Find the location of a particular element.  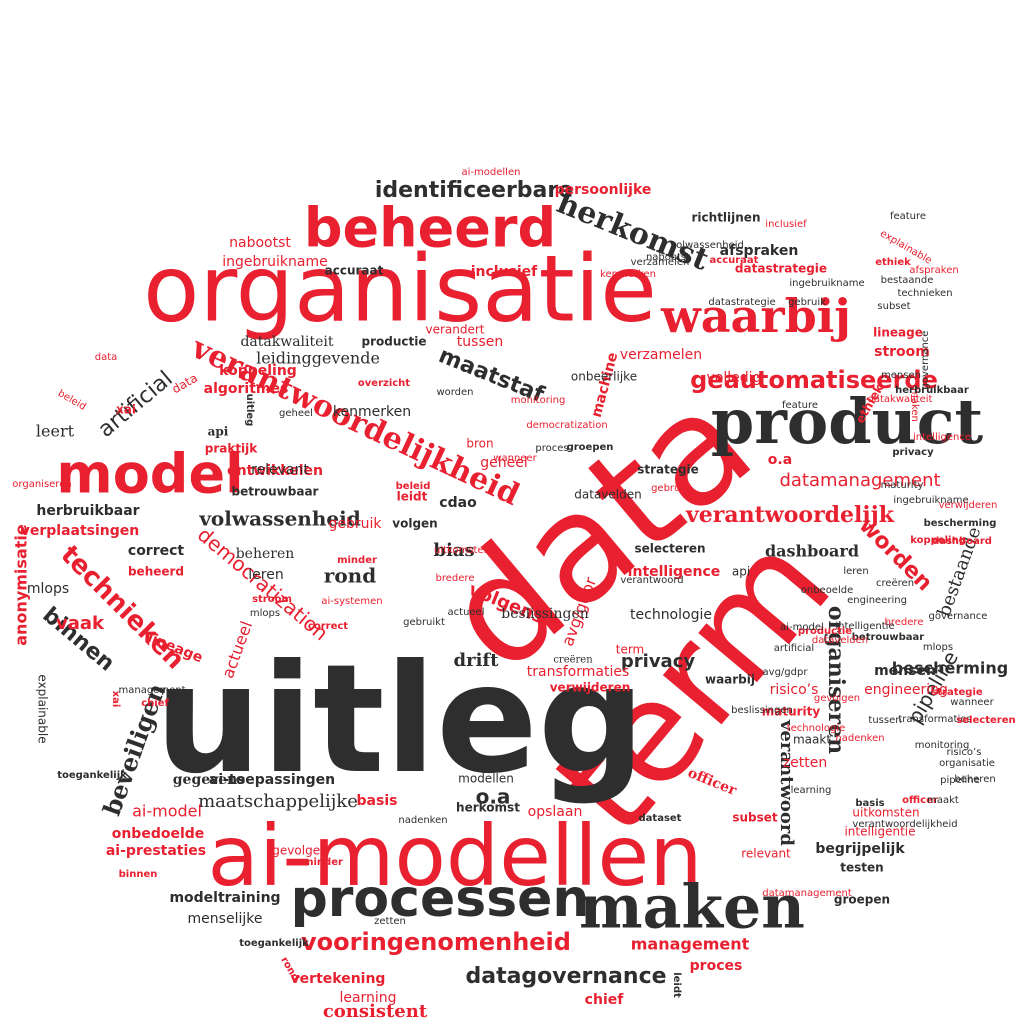

word-binnen: binnen is located at coordinates (138, 874).